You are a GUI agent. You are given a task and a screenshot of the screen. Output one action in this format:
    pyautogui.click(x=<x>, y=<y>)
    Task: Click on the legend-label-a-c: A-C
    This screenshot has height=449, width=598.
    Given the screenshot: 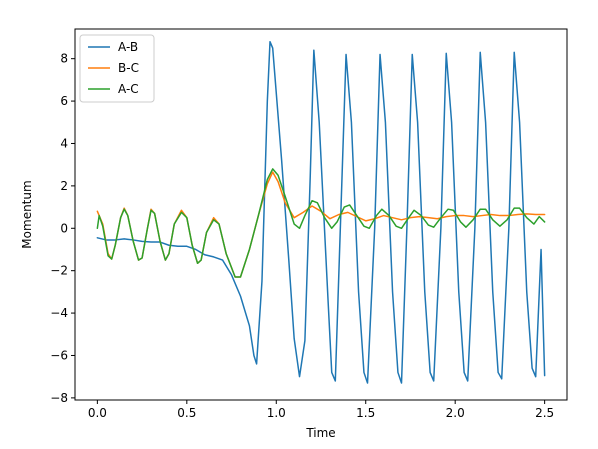 What is the action you would take?
    pyautogui.click(x=128, y=89)
    